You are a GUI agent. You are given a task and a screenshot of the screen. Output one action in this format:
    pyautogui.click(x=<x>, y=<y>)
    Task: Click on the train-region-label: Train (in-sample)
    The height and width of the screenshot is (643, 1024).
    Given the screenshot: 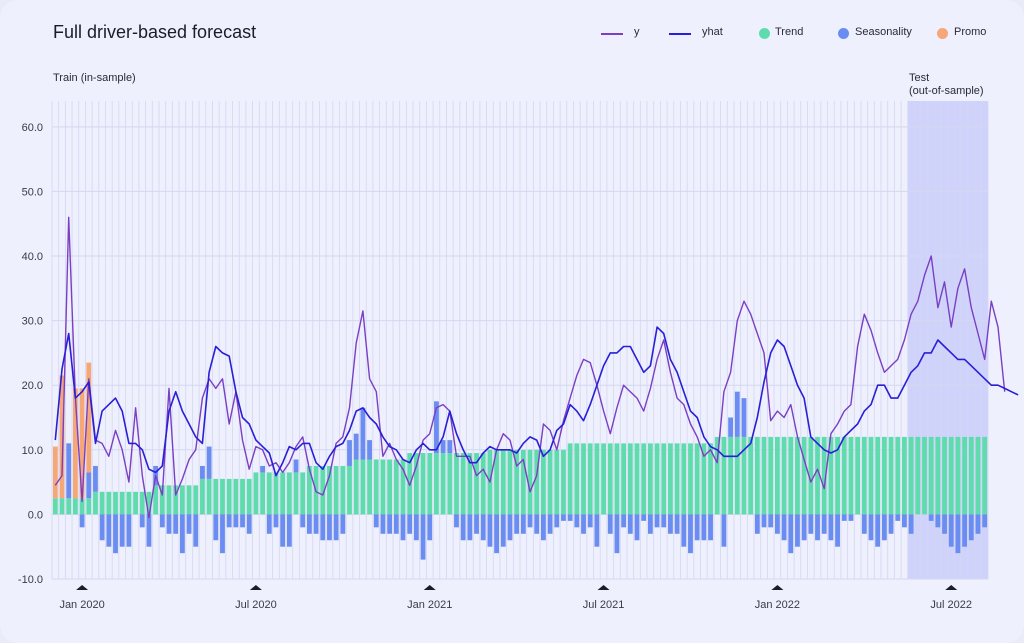 What is the action you would take?
    pyautogui.click(x=94, y=78)
    